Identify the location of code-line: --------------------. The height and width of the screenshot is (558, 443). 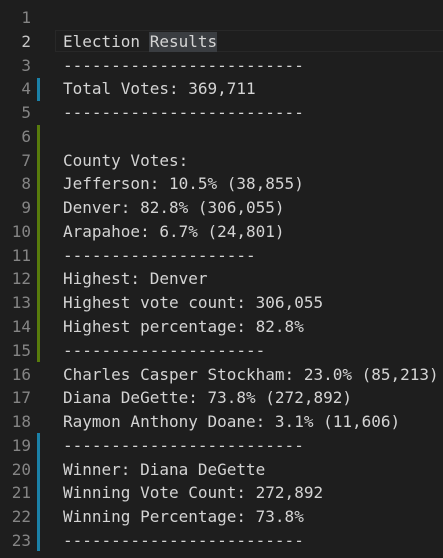
(159, 255).